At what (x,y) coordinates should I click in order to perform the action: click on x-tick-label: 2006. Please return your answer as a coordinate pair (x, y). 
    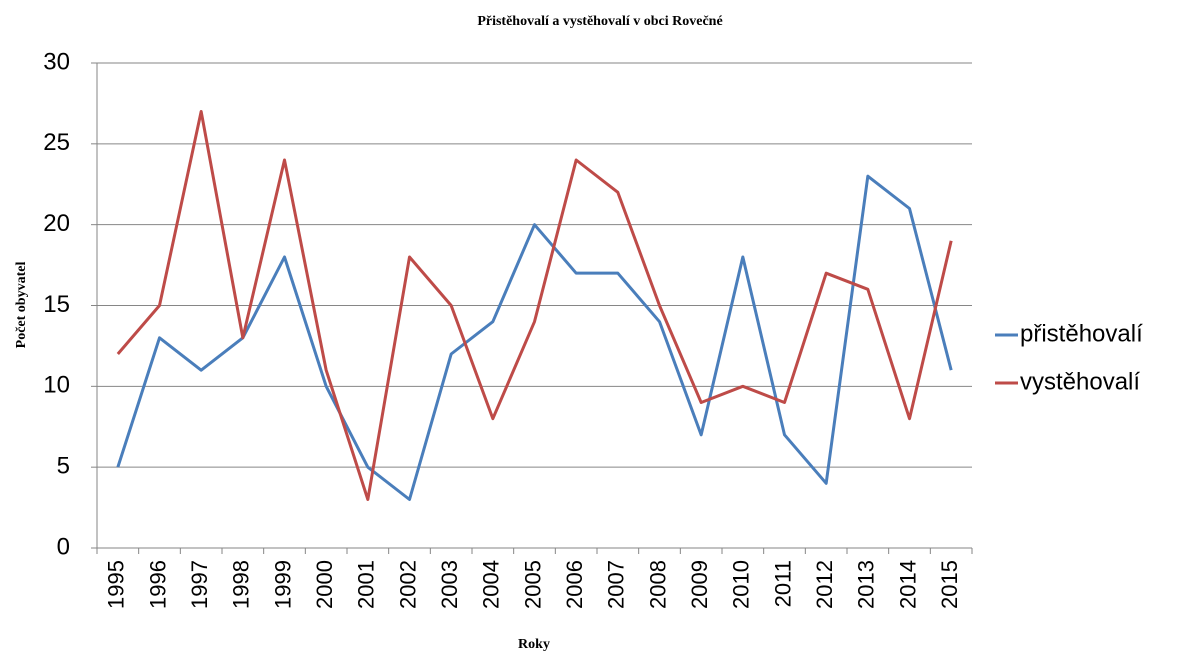
    Looking at the image, I should click on (574, 584).